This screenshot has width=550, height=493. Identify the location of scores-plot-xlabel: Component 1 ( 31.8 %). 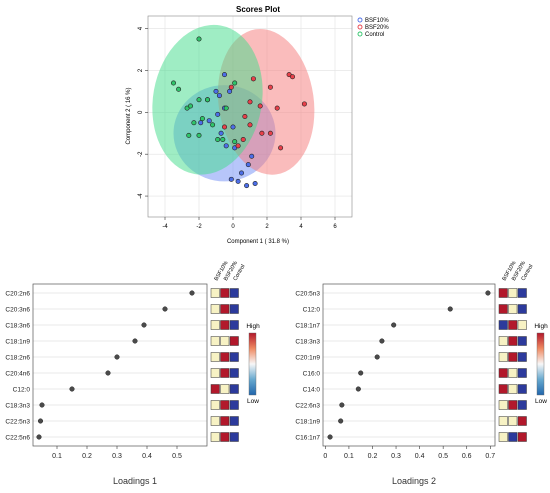
(258, 242).